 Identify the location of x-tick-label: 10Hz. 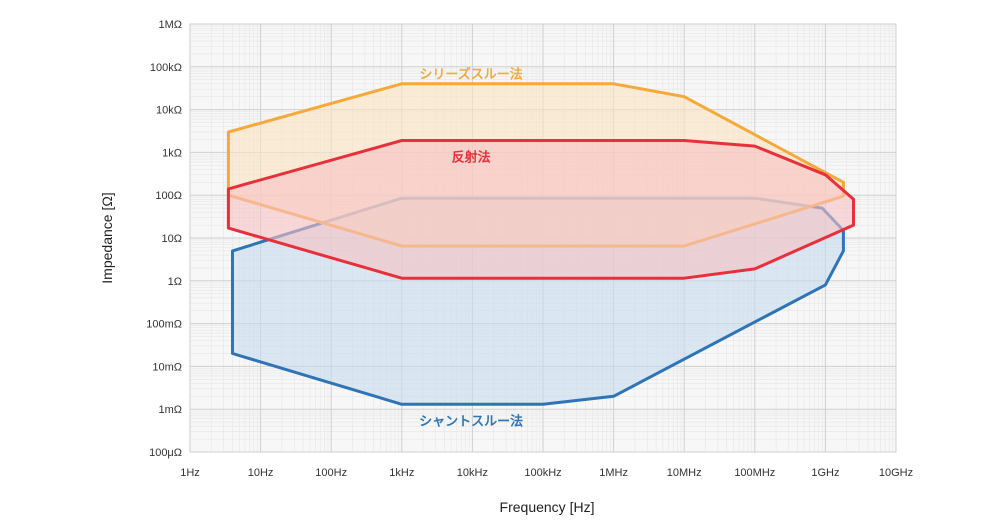
(261, 473).